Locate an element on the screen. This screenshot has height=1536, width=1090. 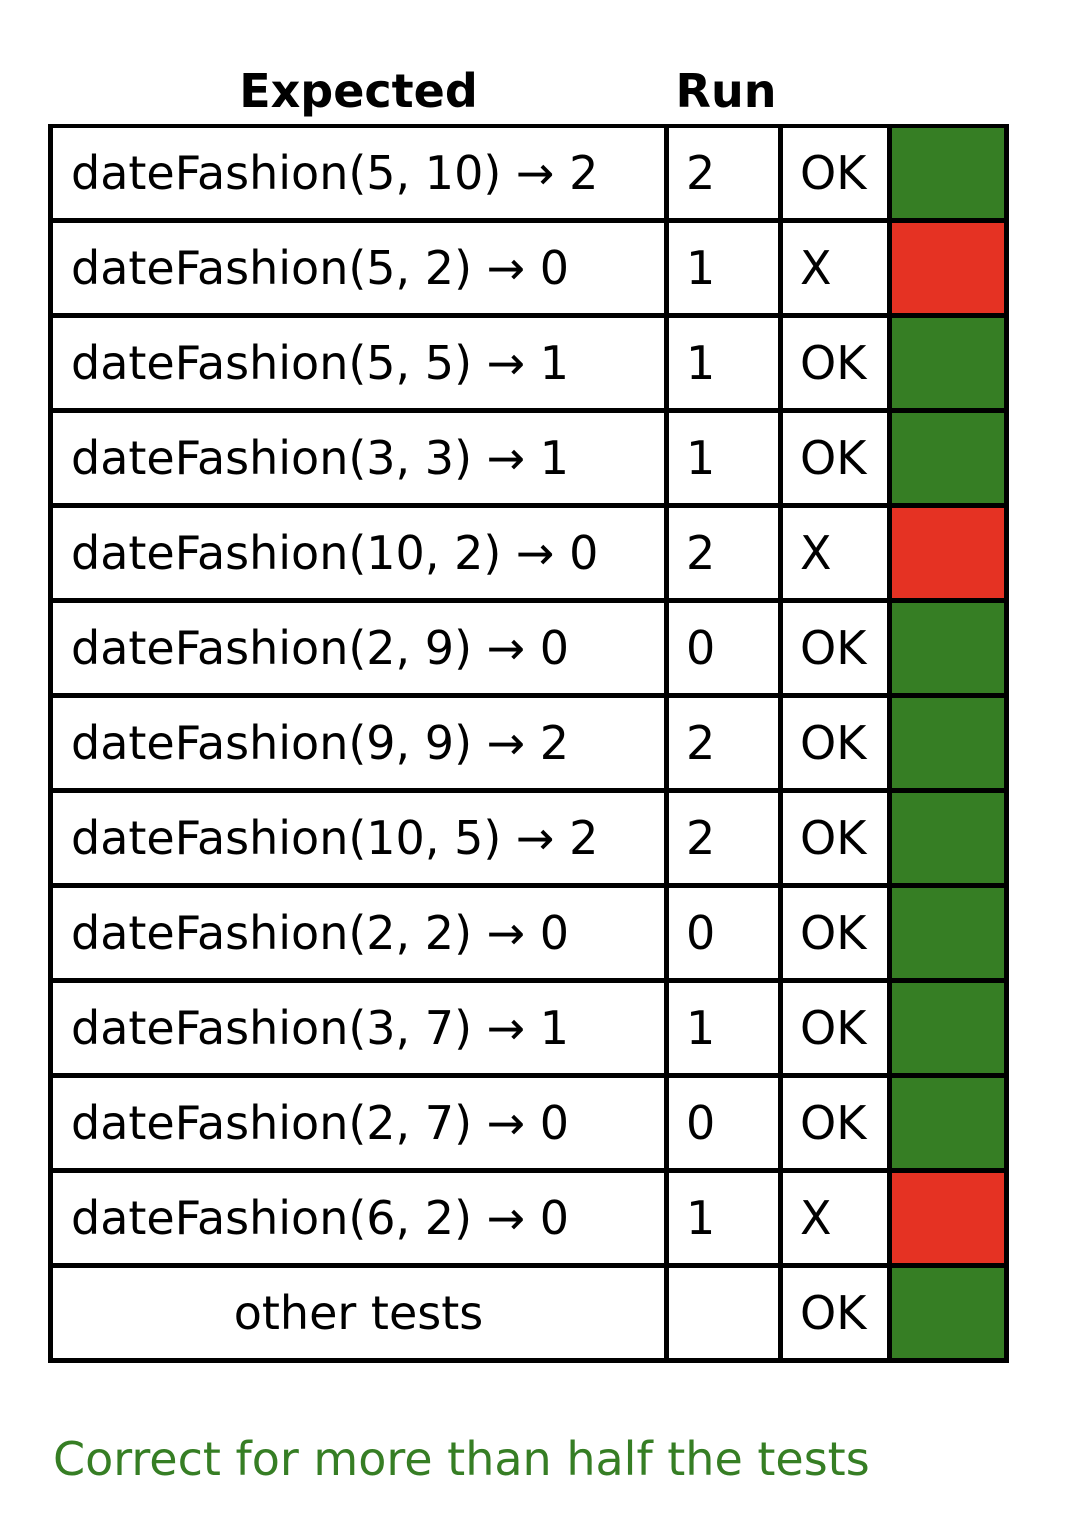
test-row: dateFashion(2, 2) → 0 0 OK is located at coordinates (528, 935).